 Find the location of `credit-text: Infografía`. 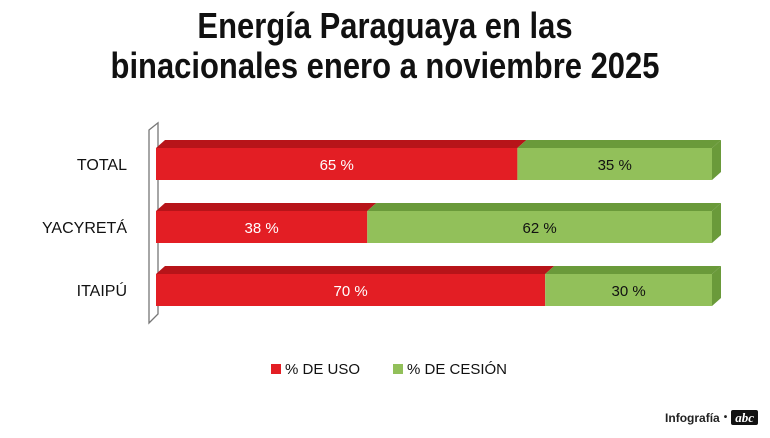

credit-text: Infografía is located at coordinates (692, 417).